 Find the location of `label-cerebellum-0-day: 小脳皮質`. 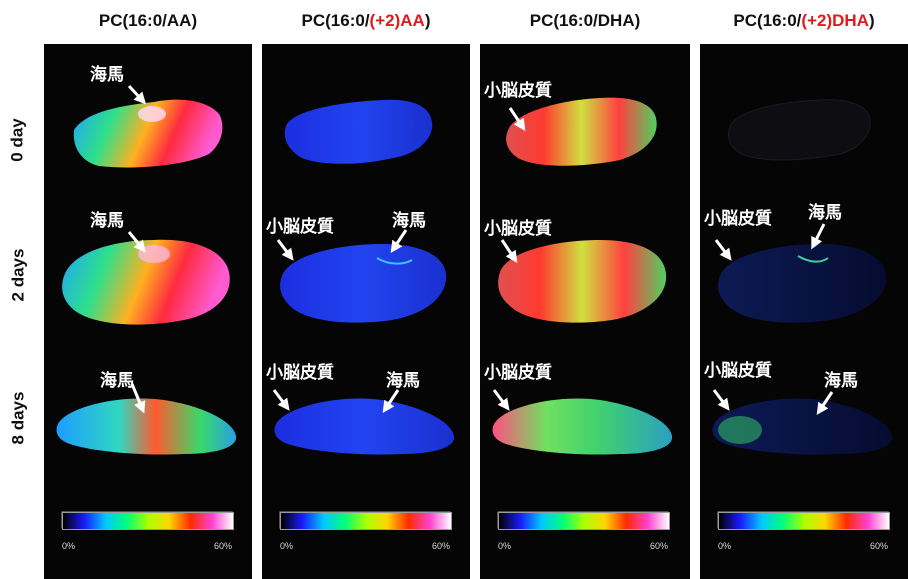

label-cerebellum-0-day: 小脳皮質 is located at coordinates (518, 91).